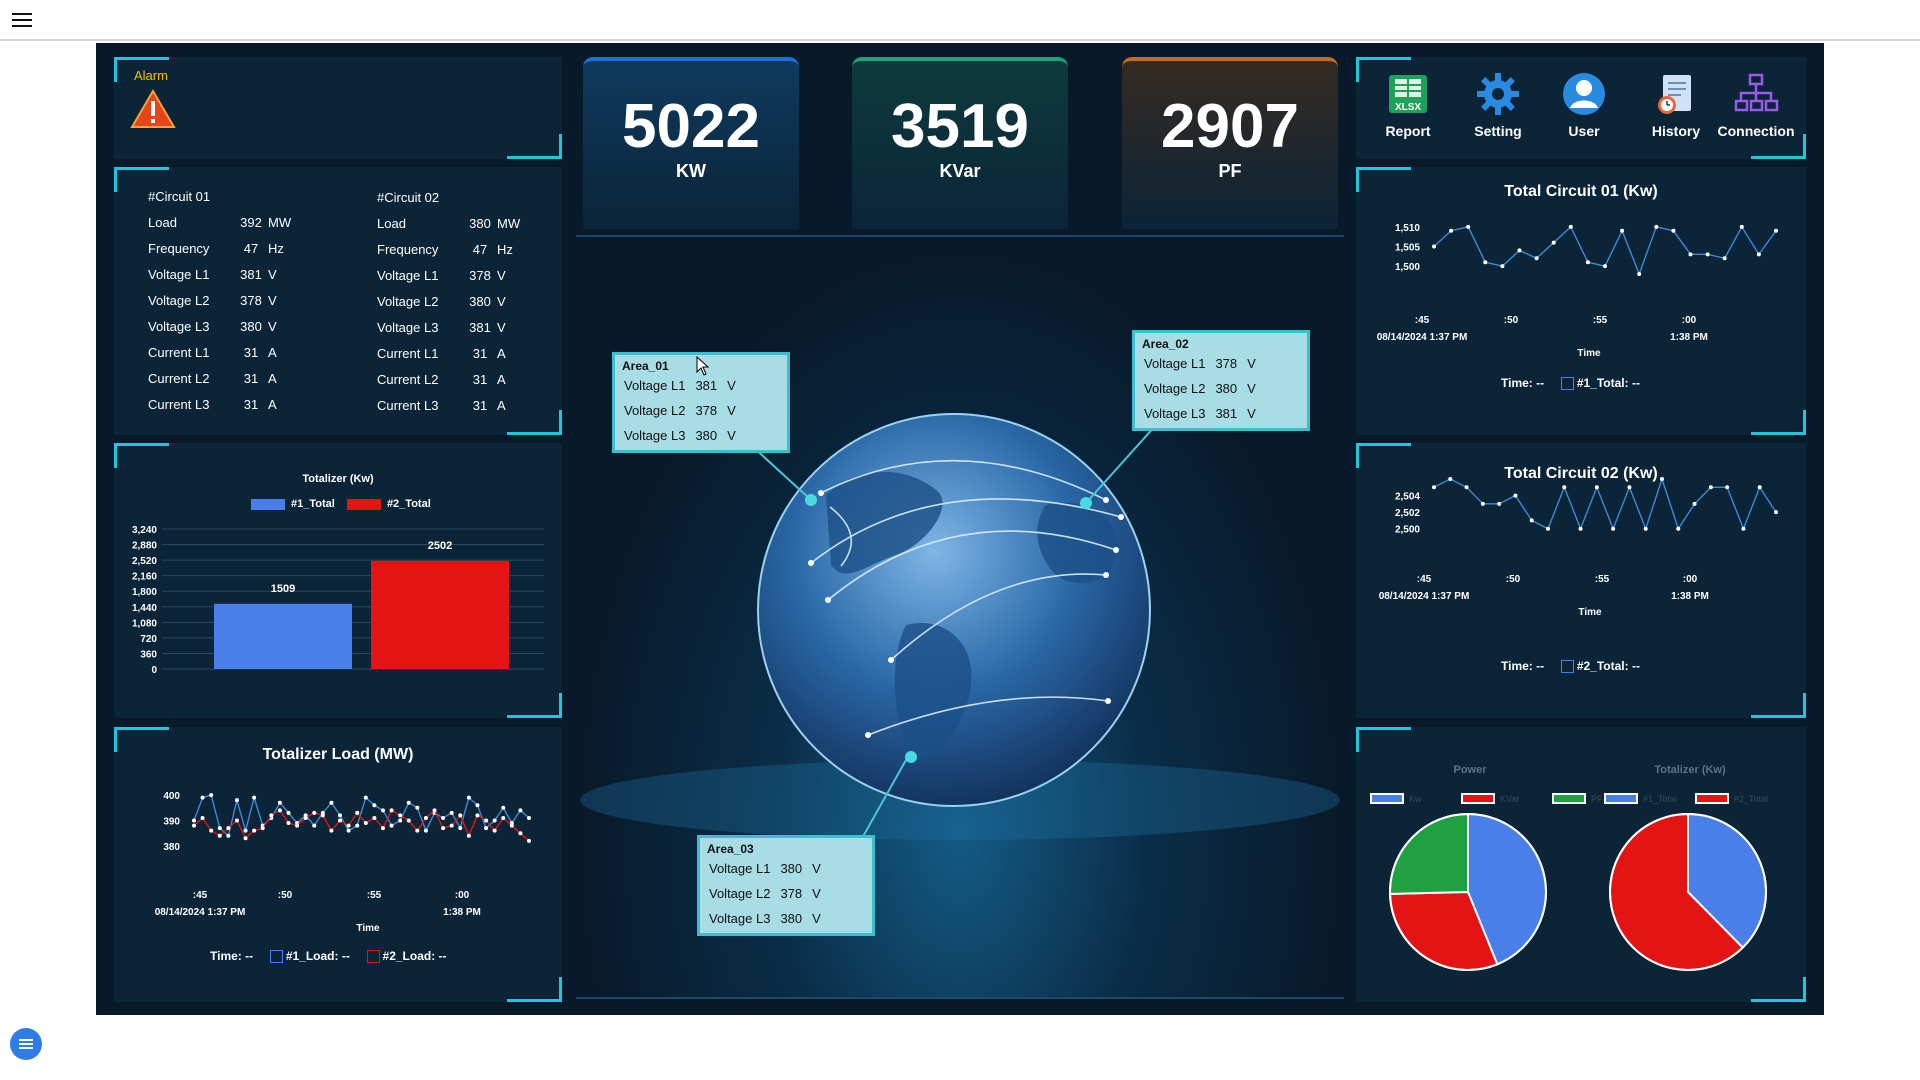 Image resolution: width=1920 pixels, height=1080 pixels. I want to click on report-button: XLSX Report, so click(1408, 105).